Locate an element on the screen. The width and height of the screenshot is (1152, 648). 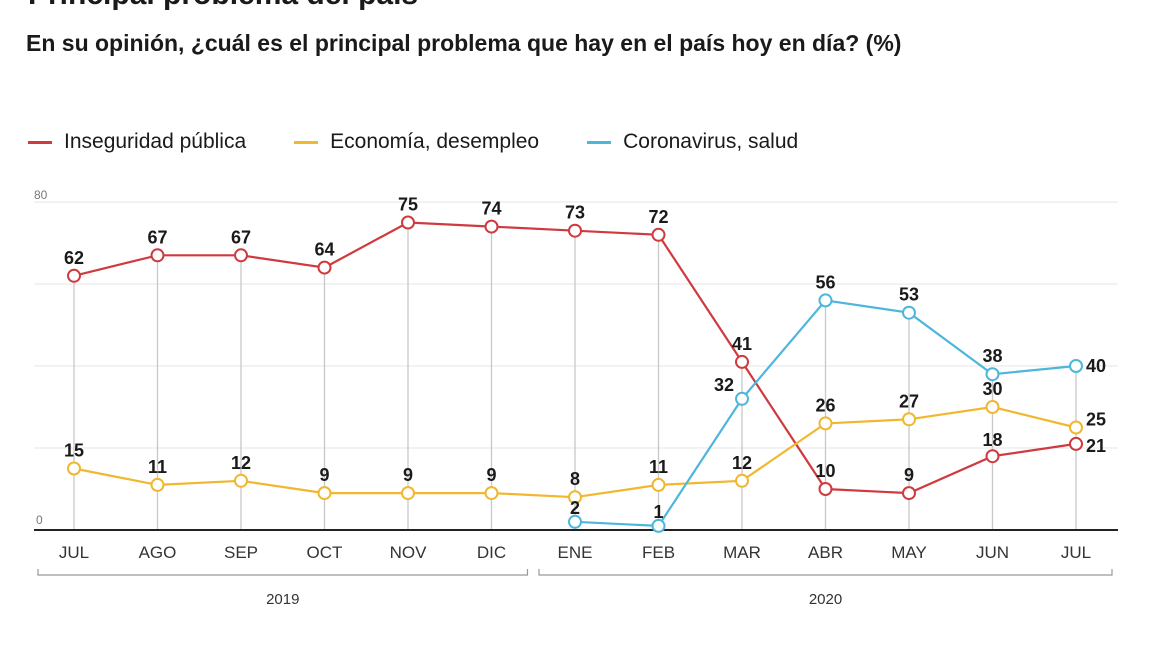
data-label: 64 is located at coordinates (324, 250).